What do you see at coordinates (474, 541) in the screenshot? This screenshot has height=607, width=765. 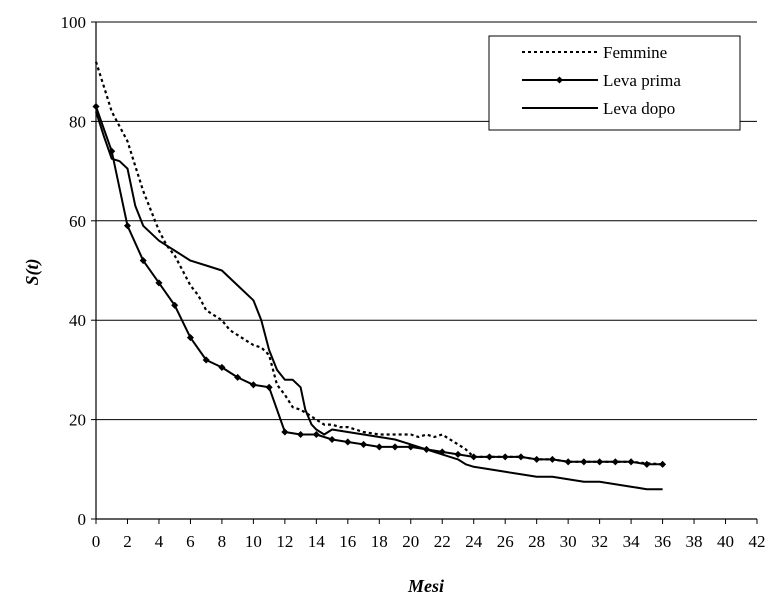 I see `x-tick-label: 24` at bounding box center [474, 541].